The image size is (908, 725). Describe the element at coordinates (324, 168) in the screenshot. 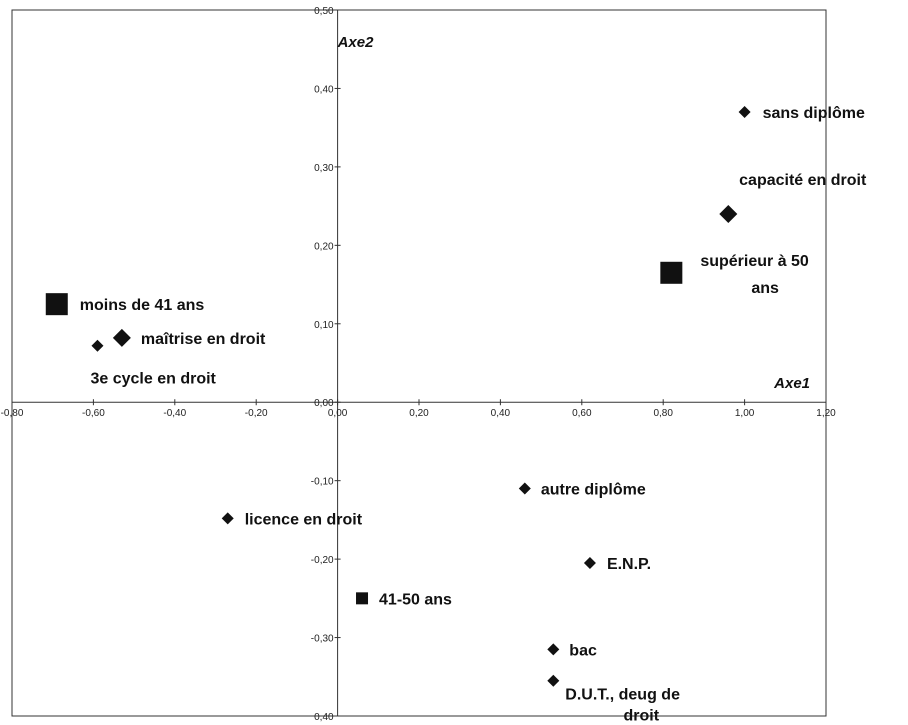

I see `y-tick-label: 0,30` at that location.